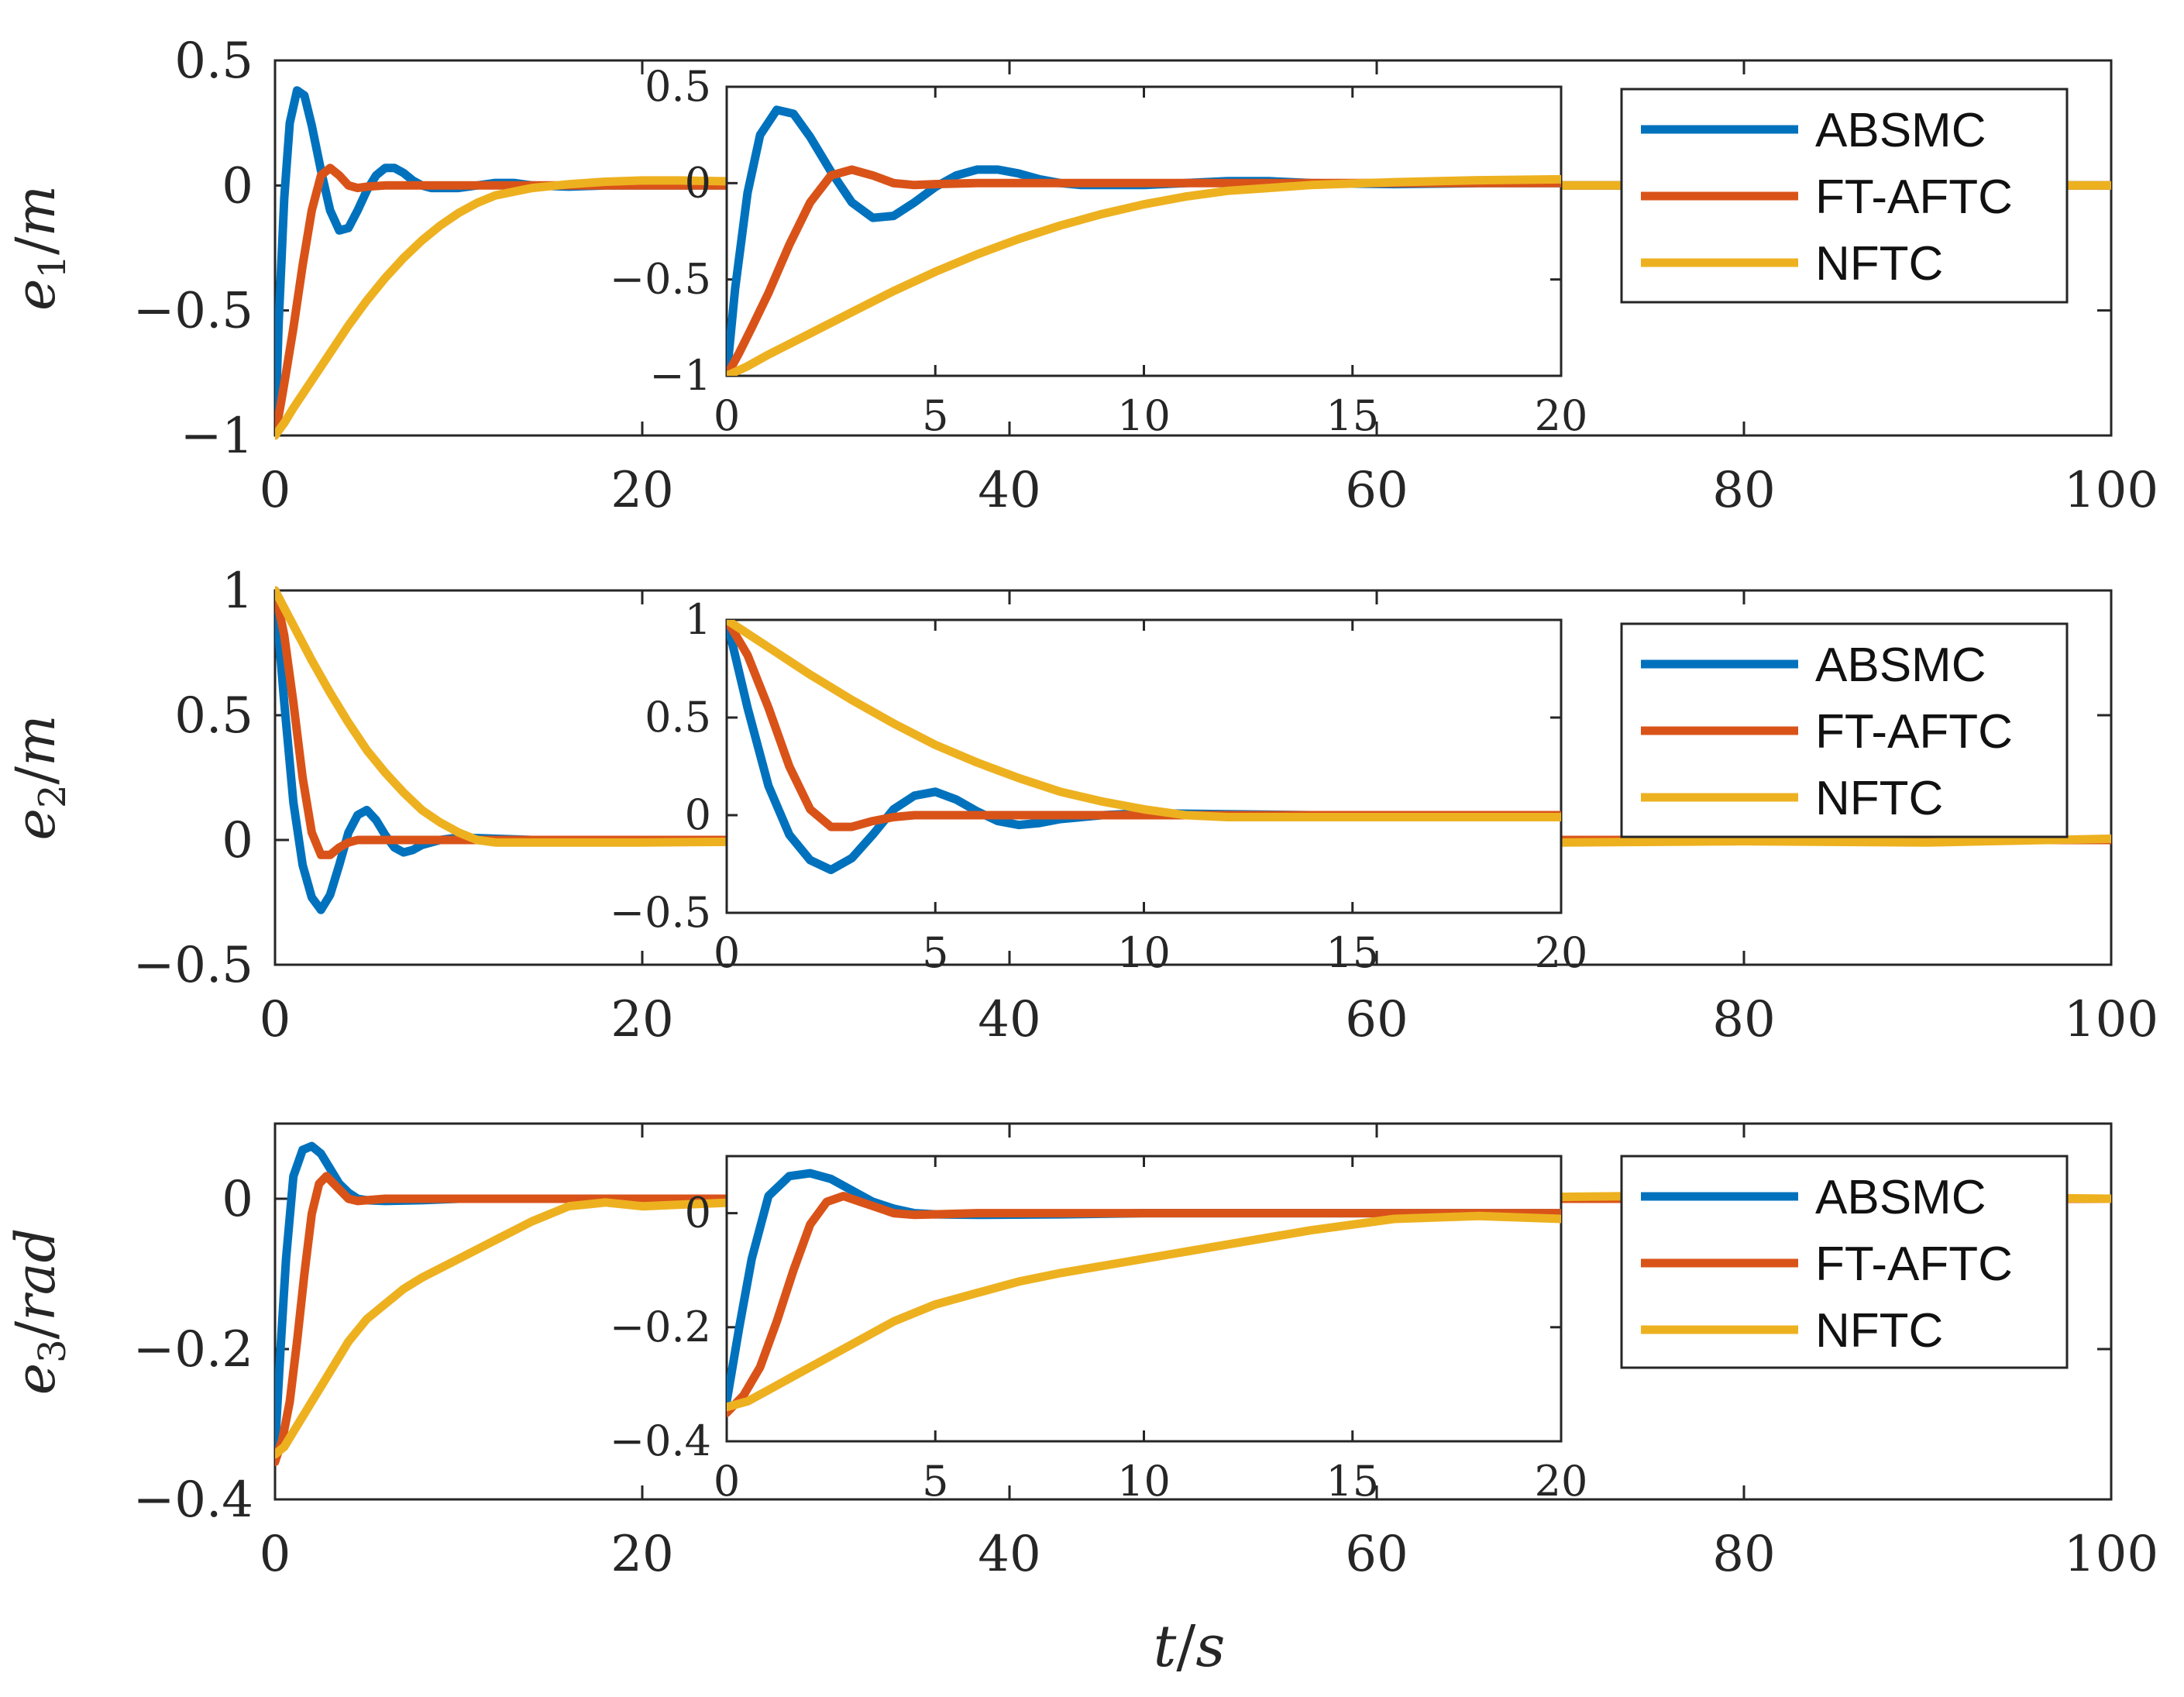  I want to click on inset-axes: 0 5 10 15 20−0.500.51, so click(1098, 786).